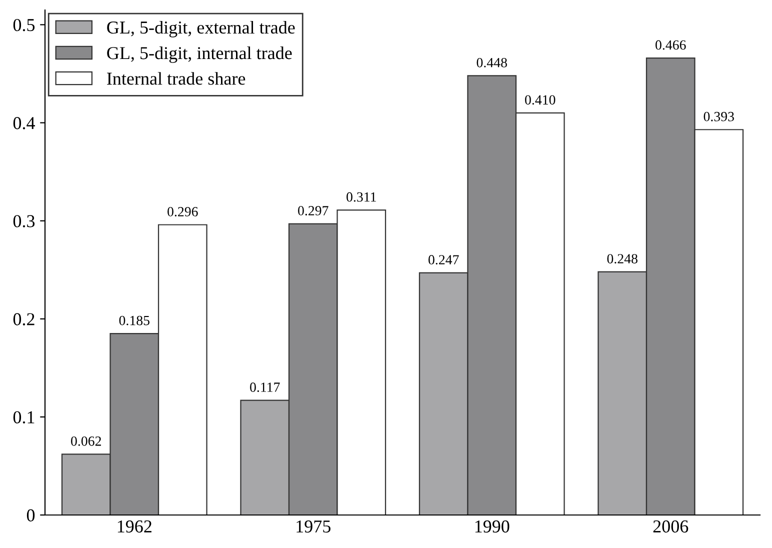 The image size is (772, 548). I want to click on data-label: 0.297, so click(313, 211).